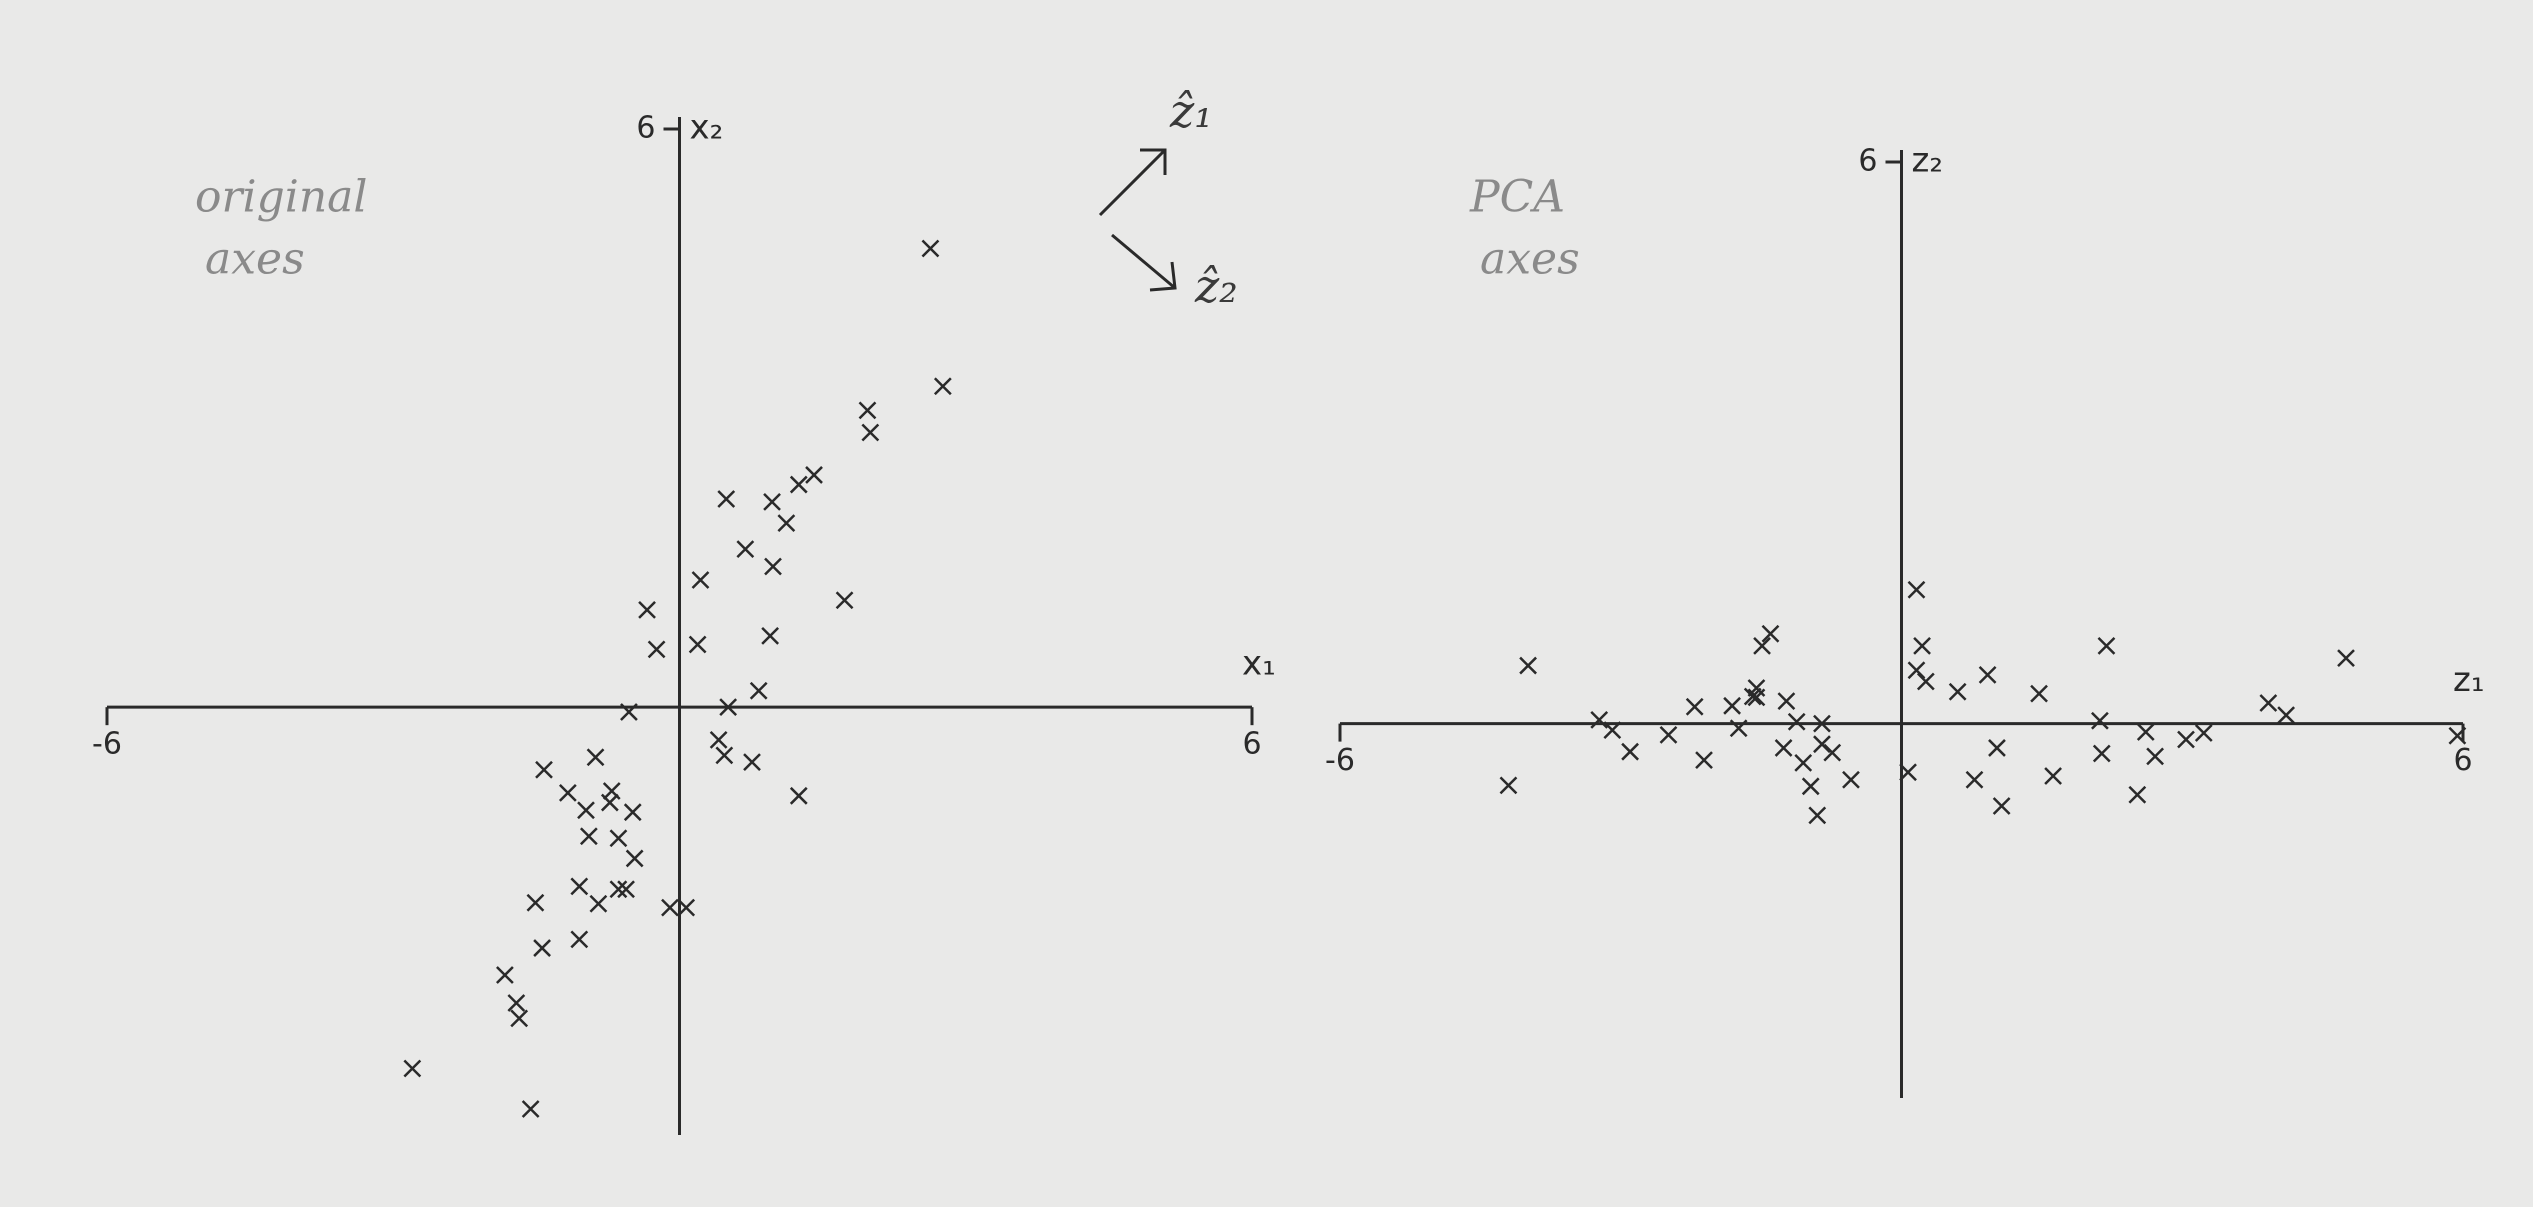  What do you see at coordinates (281, 197) in the screenshot?
I see `chart-label: original` at bounding box center [281, 197].